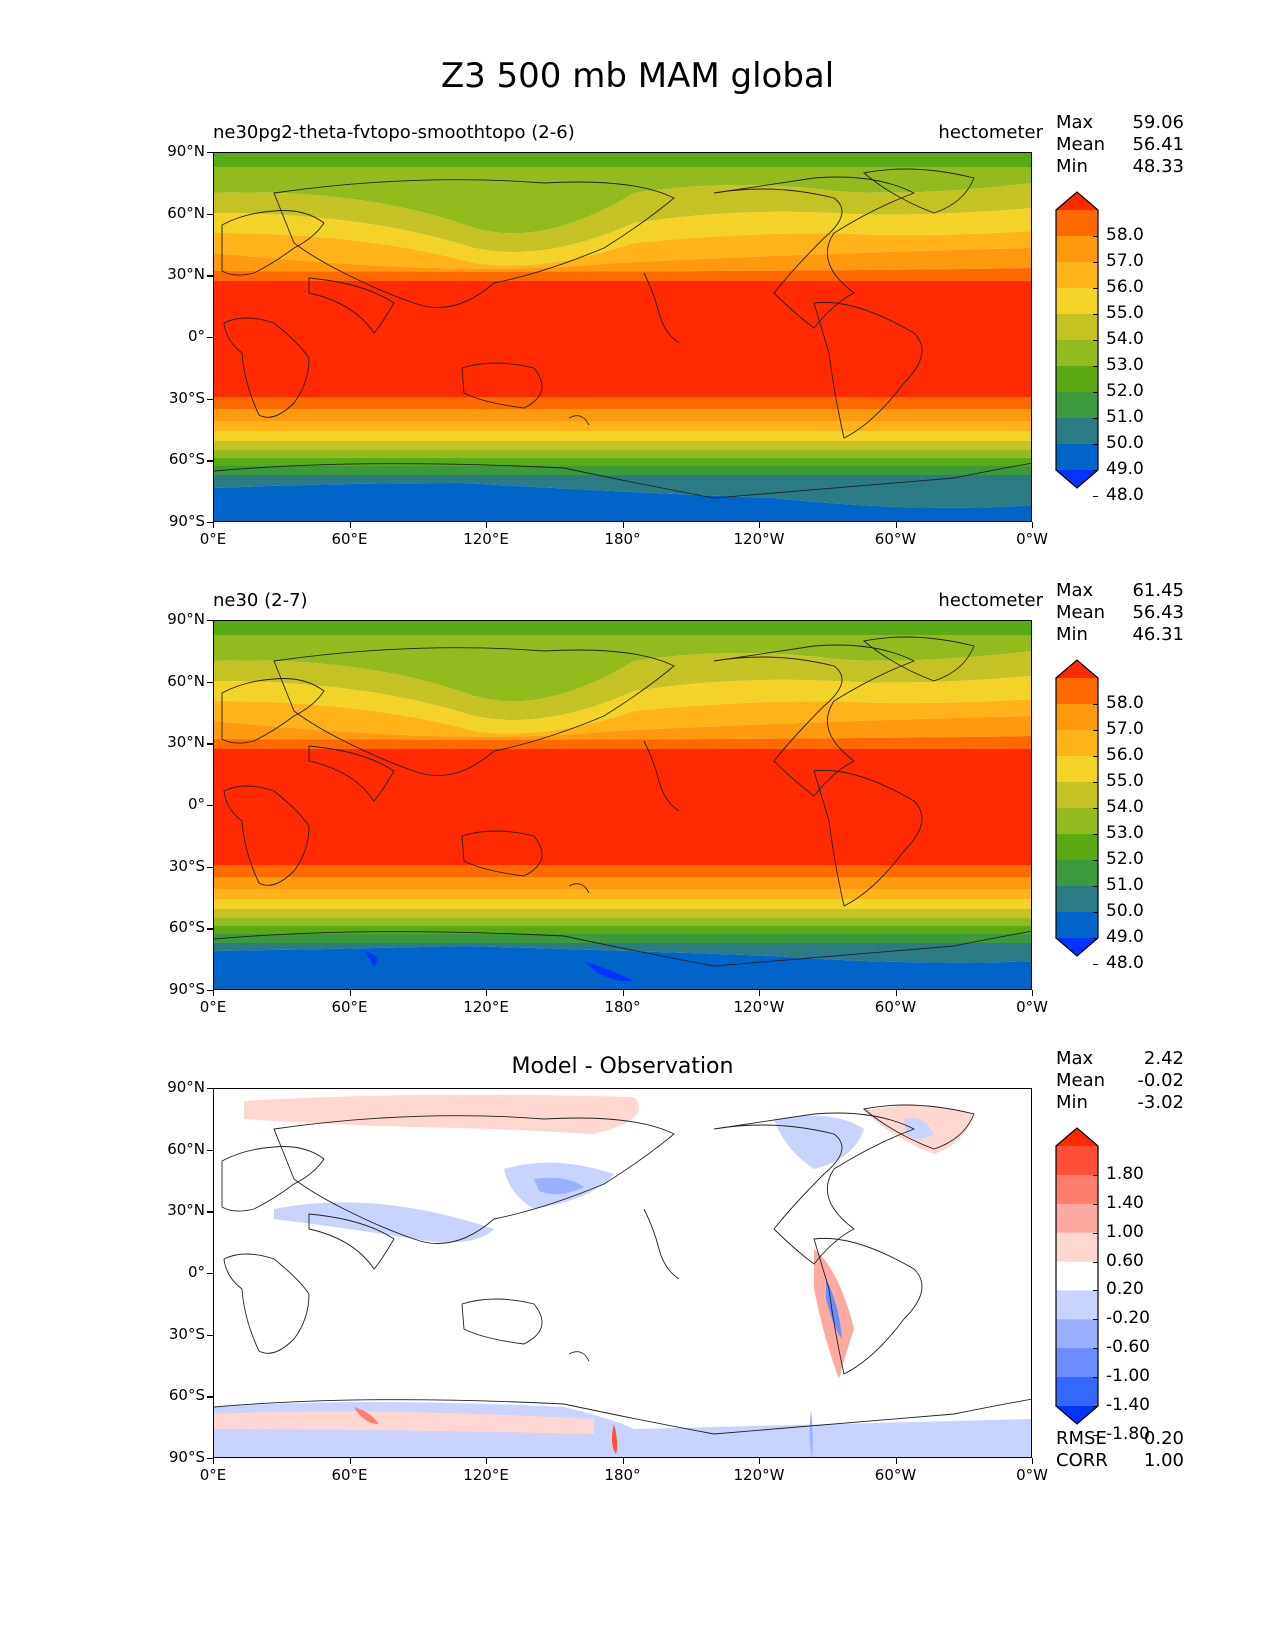 The image size is (1275, 1650). What do you see at coordinates (1125, 443) in the screenshot?
I see `colorbar-label: 50.0` at bounding box center [1125, 443].